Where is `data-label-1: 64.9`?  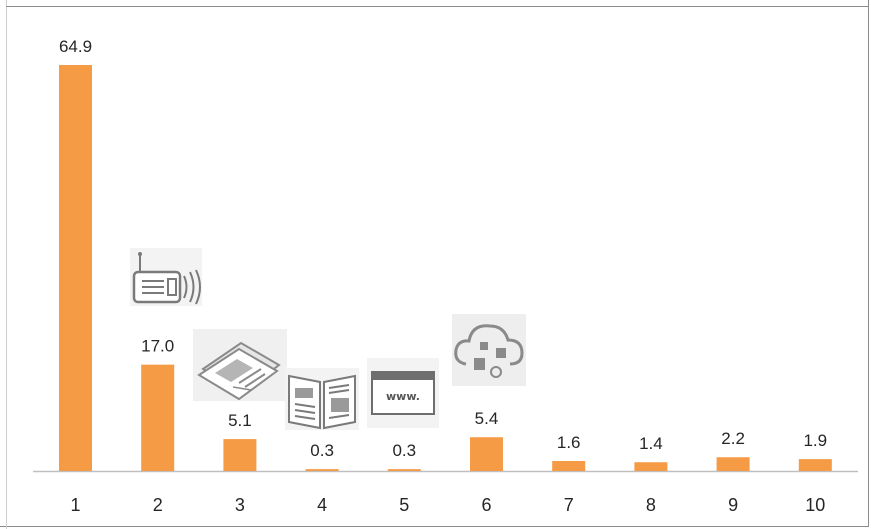 data-label-1: 64.9 is located at coordinates (75, 46).